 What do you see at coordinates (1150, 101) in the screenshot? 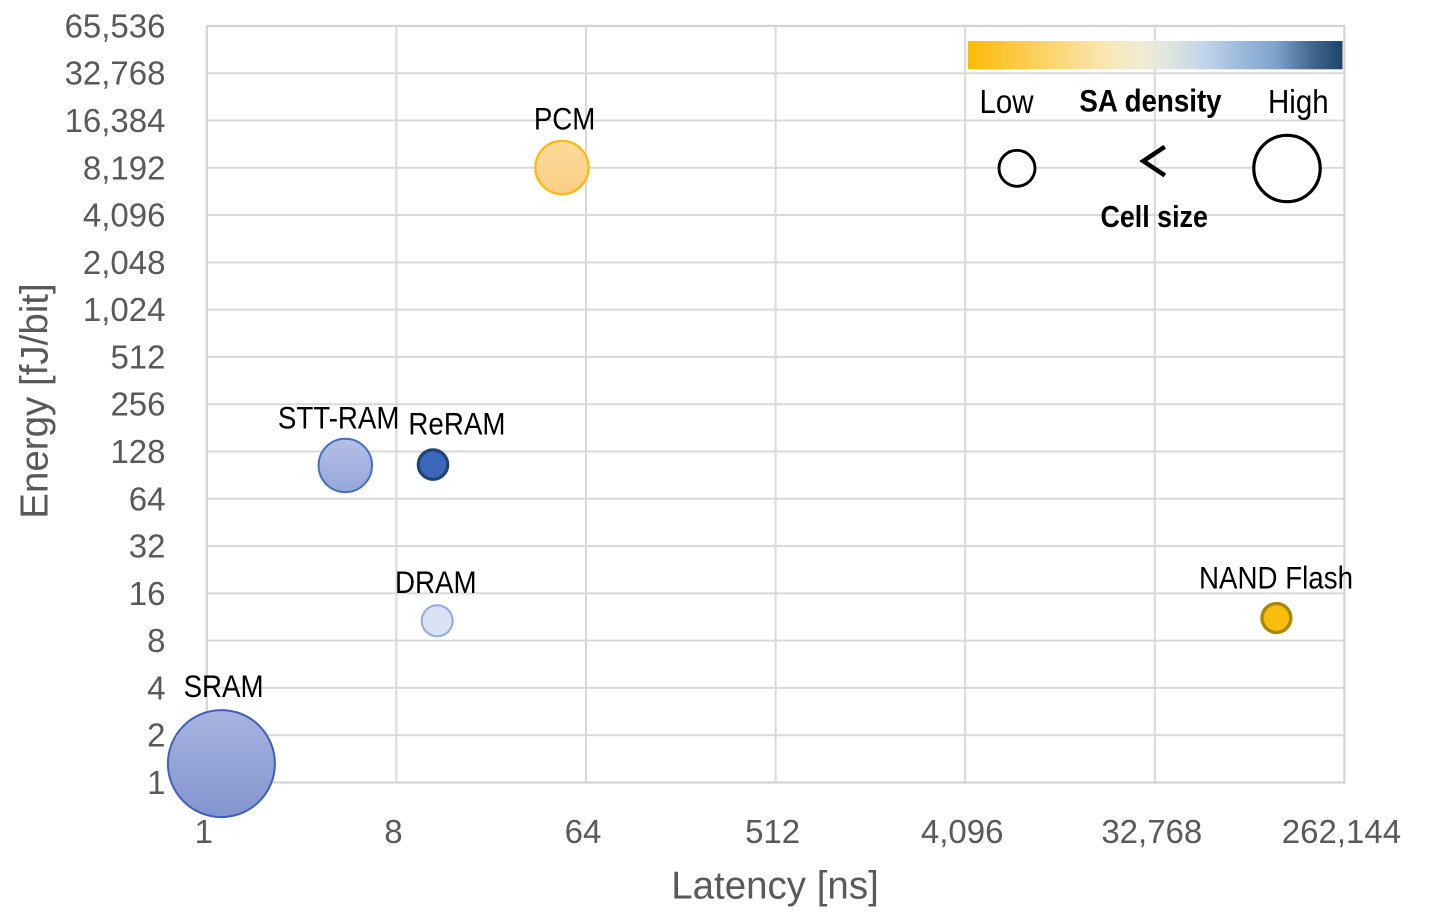
I see `svg-text: SA density` at bounding box center [1150, 101].